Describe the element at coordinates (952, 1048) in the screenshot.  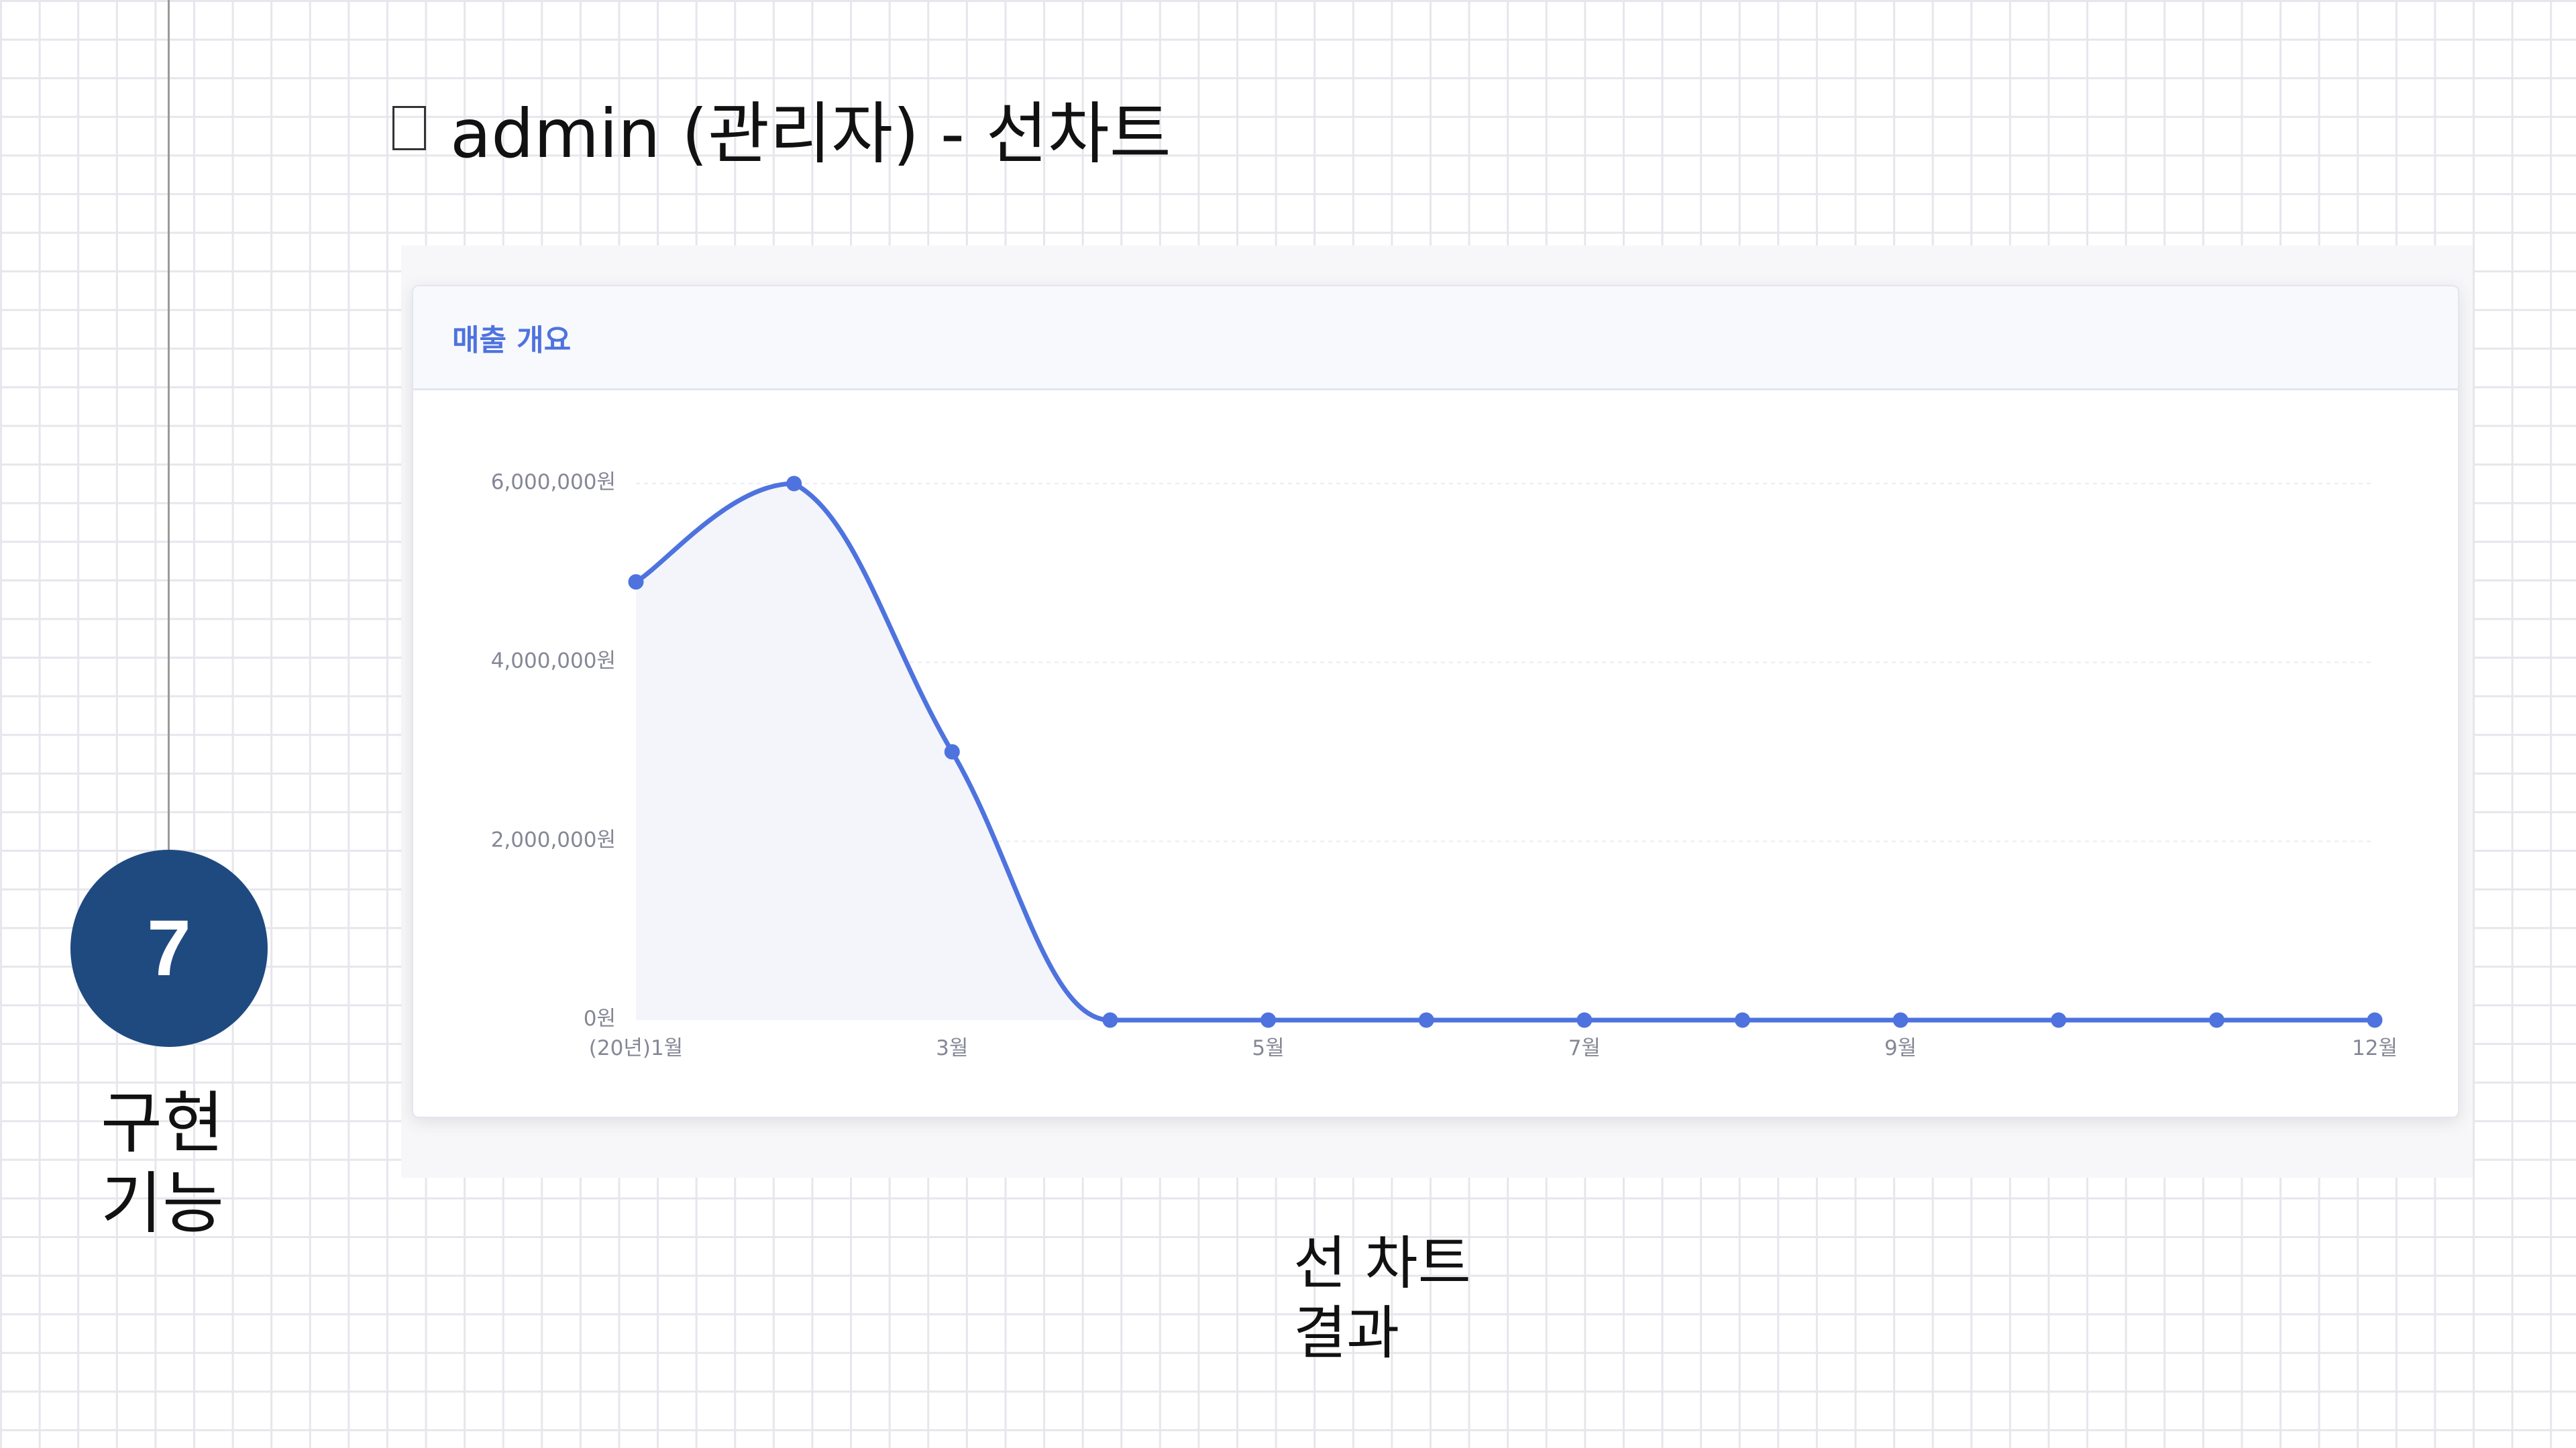
I see `x-tick-label: 3월` at that location.